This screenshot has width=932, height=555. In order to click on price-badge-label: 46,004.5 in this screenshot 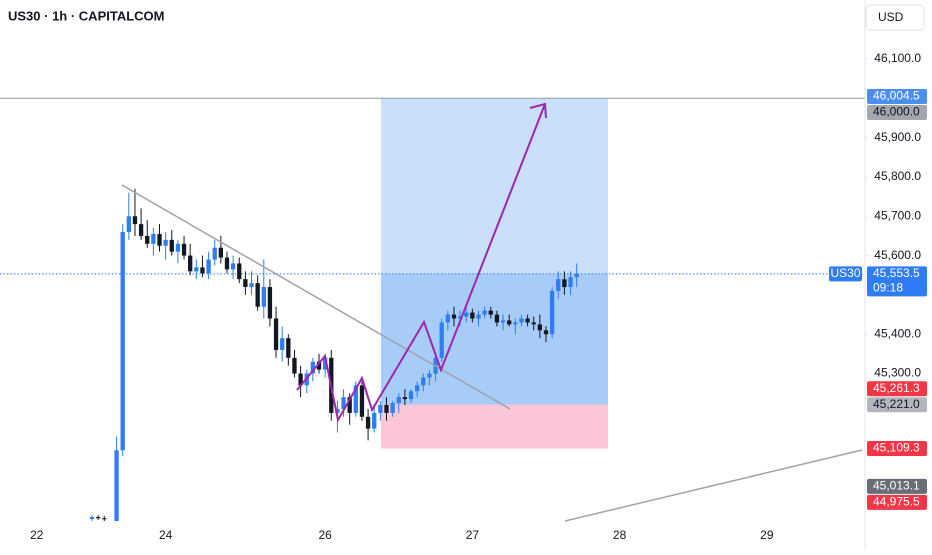, I will do `click(896, 96)`.